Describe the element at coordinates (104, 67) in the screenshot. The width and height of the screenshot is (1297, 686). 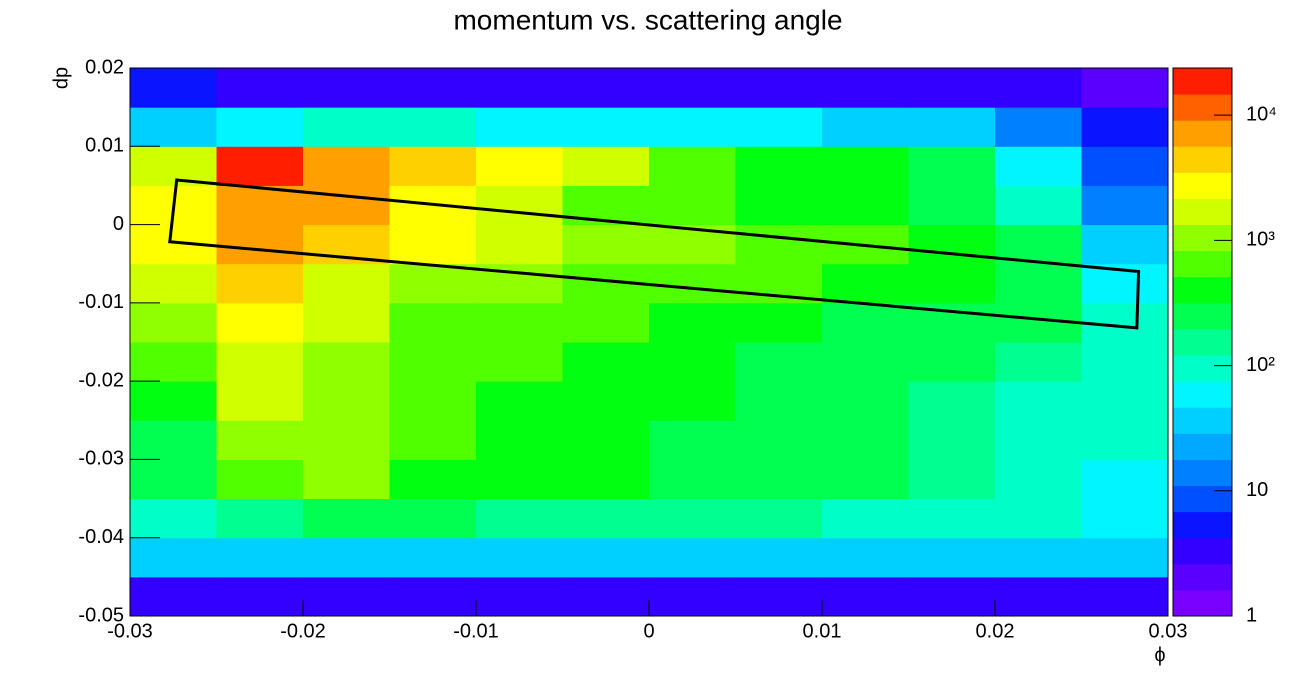
I see `y-tick-label: 0.02` at that location.